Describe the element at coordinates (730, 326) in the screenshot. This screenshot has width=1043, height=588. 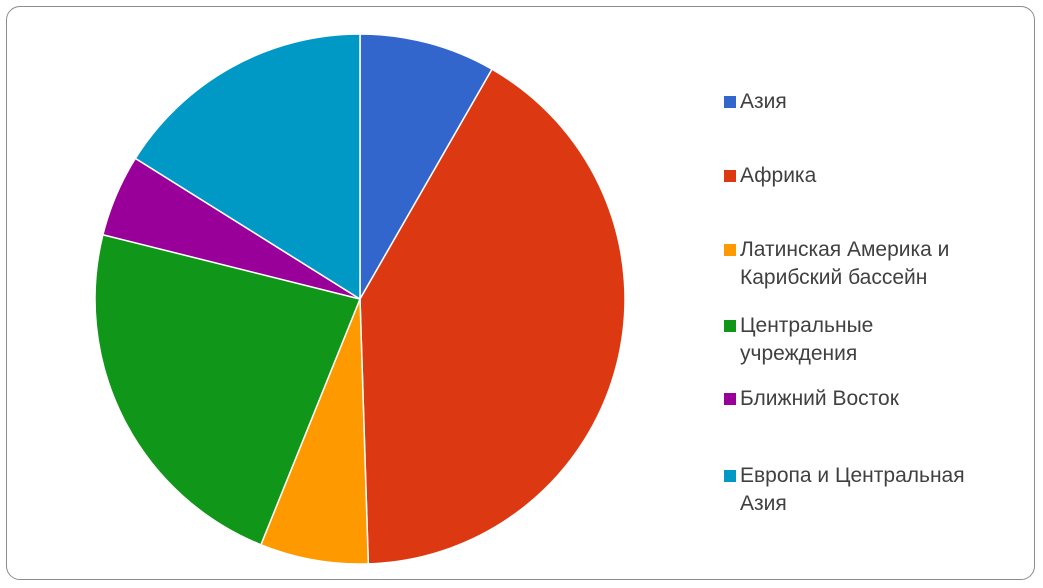
I see `legend-swatch-headquarters` at that location.